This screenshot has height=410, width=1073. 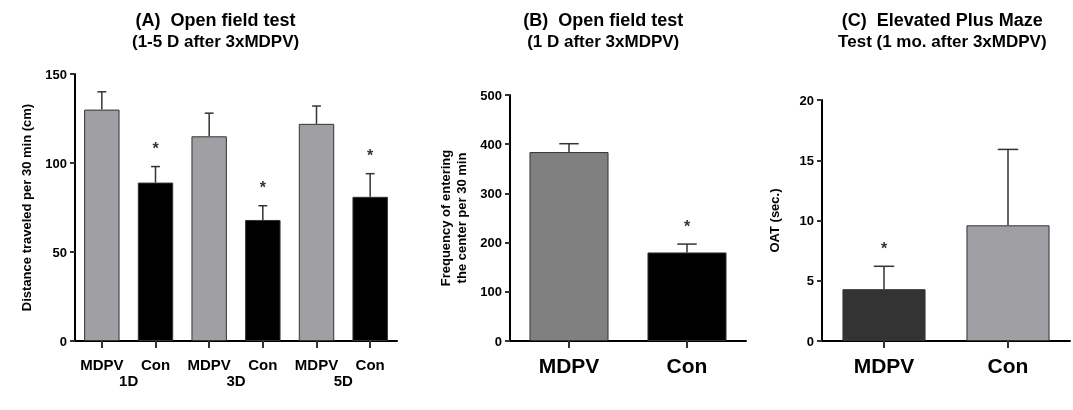 What do you see at coordinates (942, 41) in the screenshot?
I see `chart-subtitle: Test (1 mo. after 3xMDPV)` at bounding box center [942, 41].